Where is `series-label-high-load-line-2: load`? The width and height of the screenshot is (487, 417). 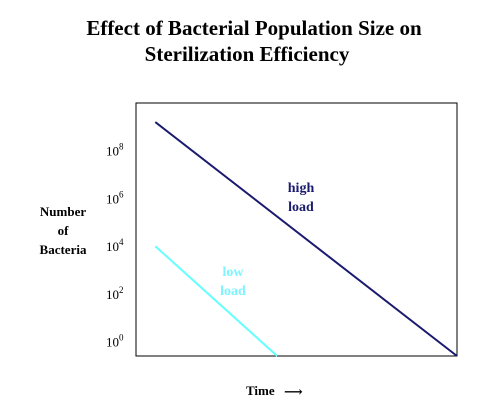
series-label-high-load-line-2: load is located at coordinates (301, 207).